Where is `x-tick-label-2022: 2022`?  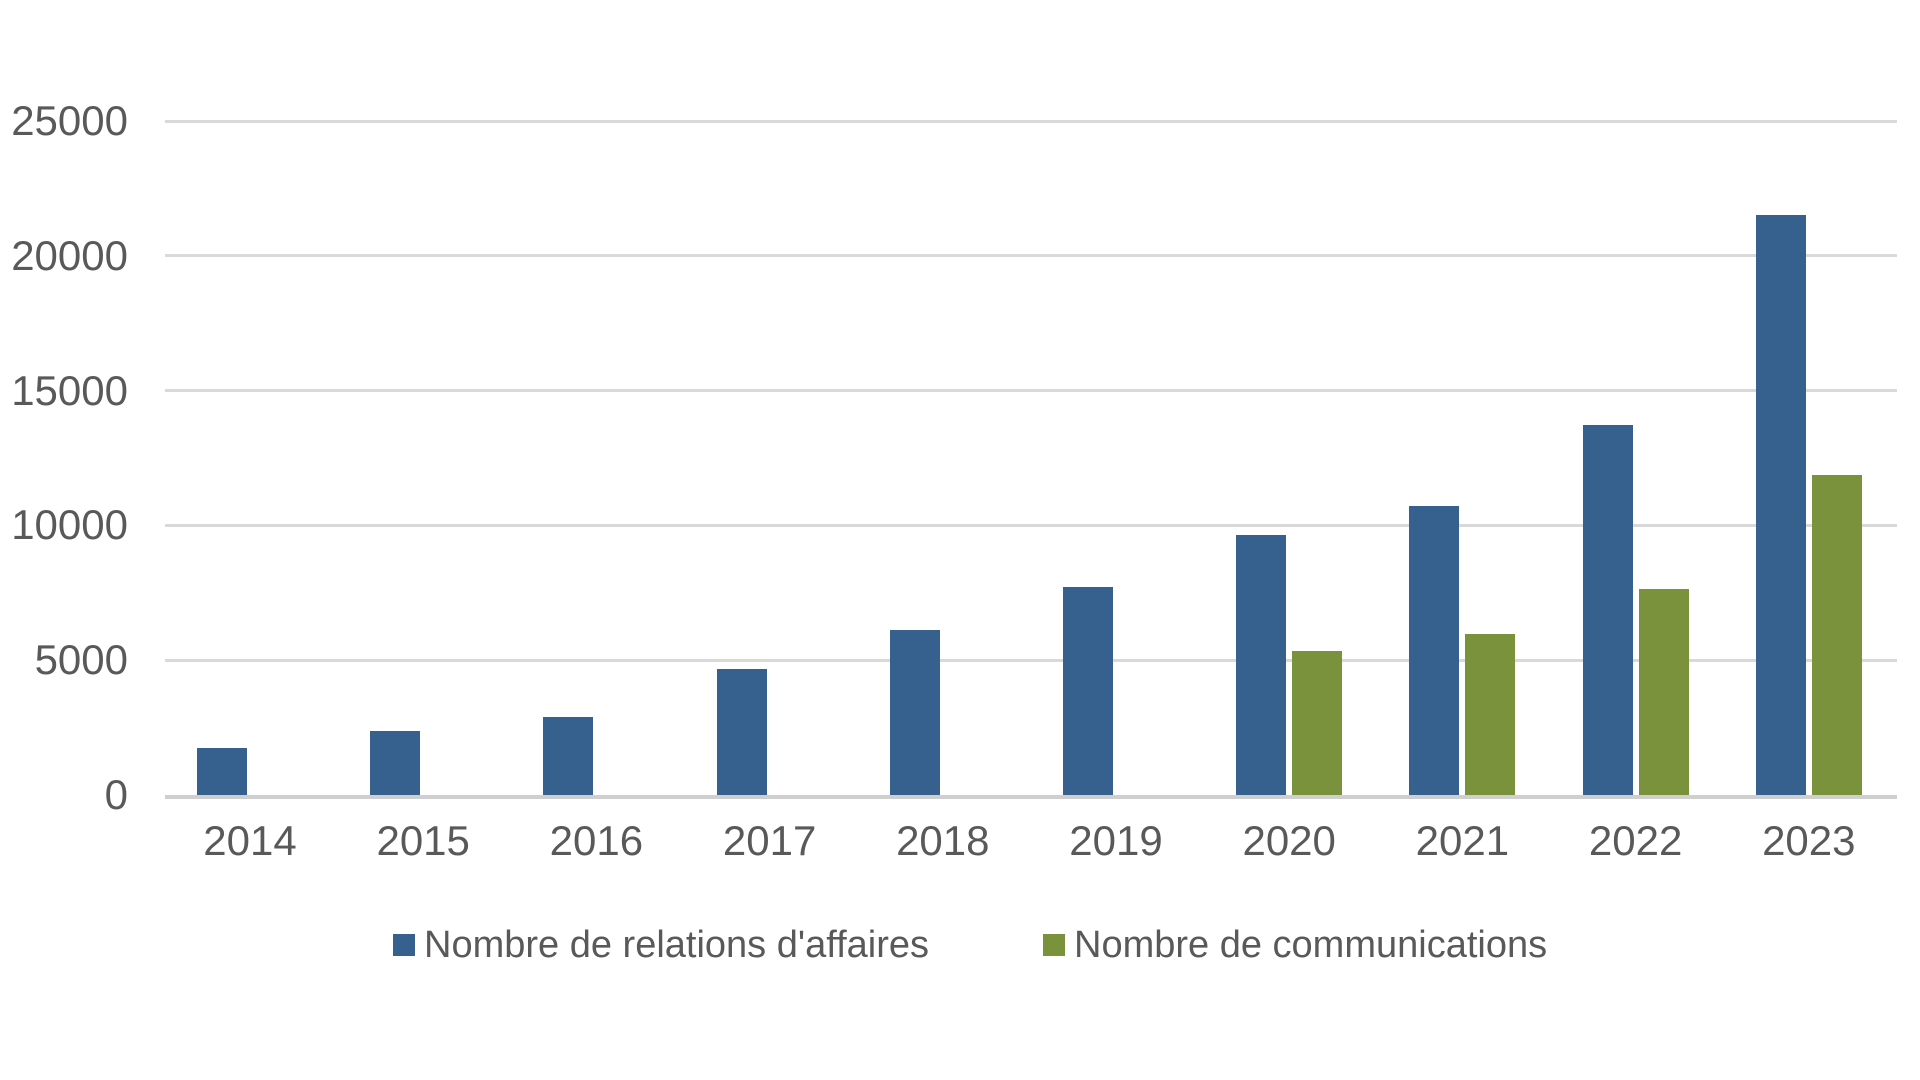
x-tick-label-2022: 2022 is located at coordinates (1635, 840).